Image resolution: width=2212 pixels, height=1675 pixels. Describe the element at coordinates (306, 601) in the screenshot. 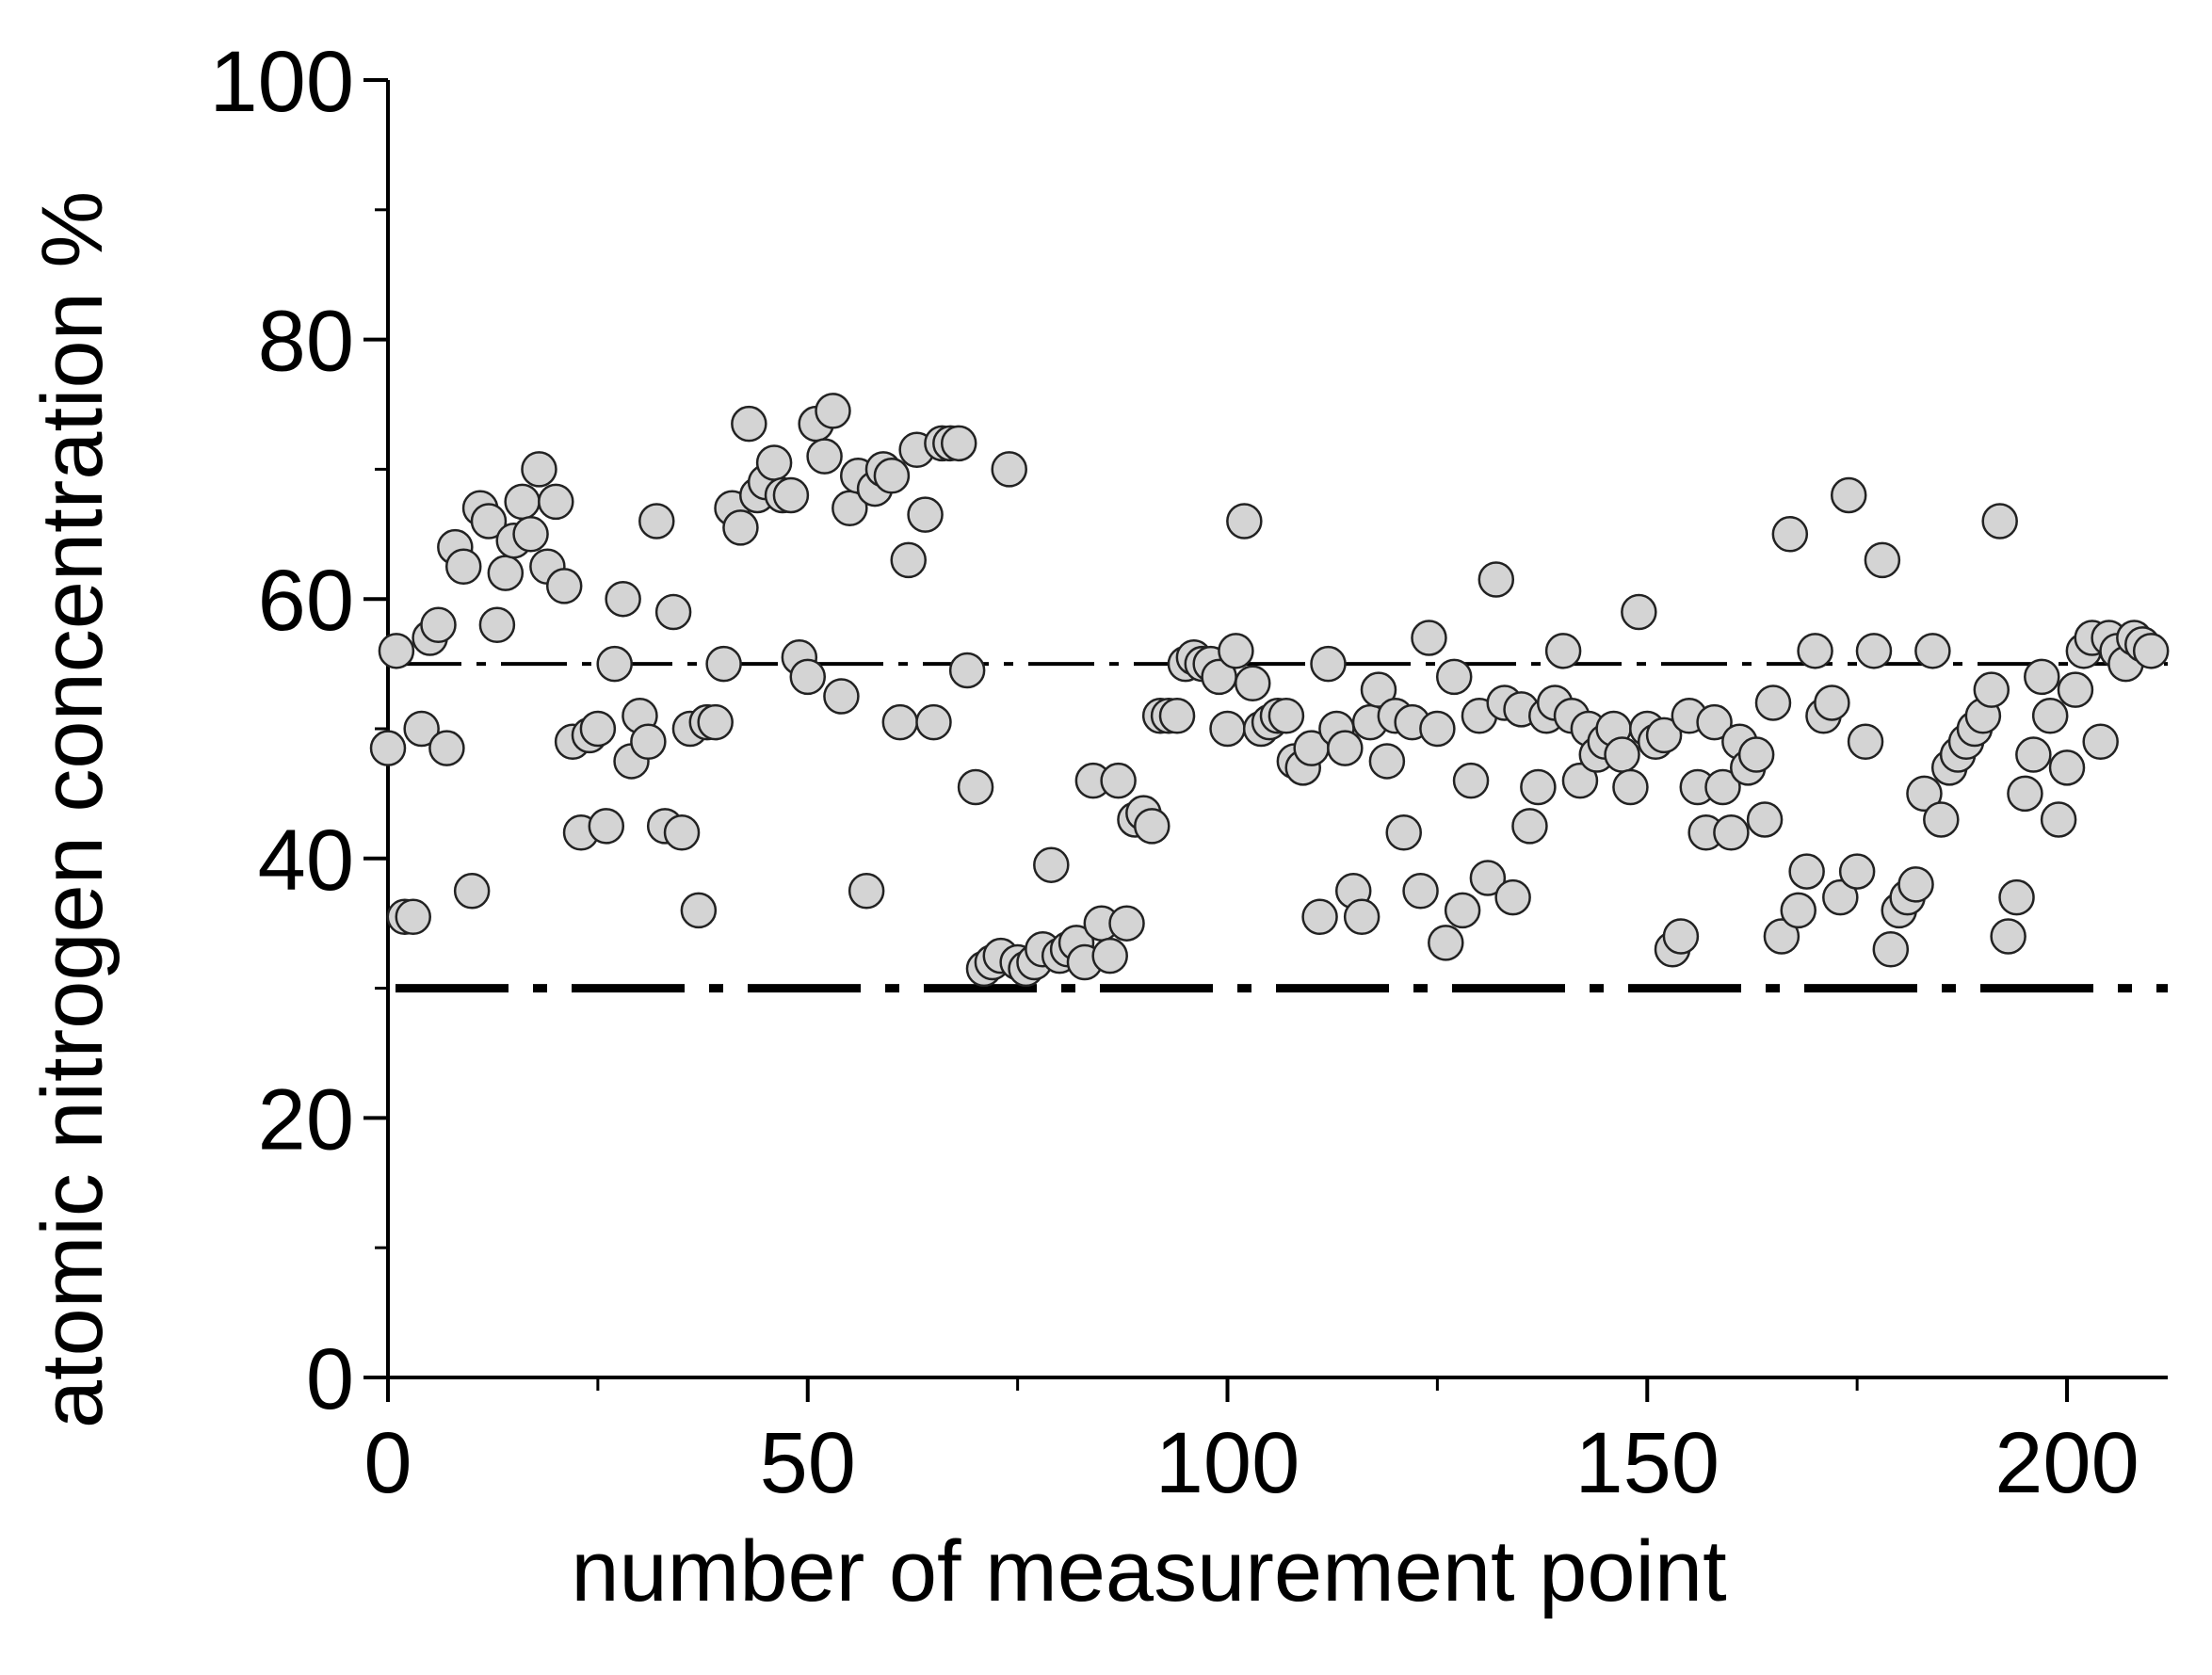

I see `y-tick-label: 60` at that location.